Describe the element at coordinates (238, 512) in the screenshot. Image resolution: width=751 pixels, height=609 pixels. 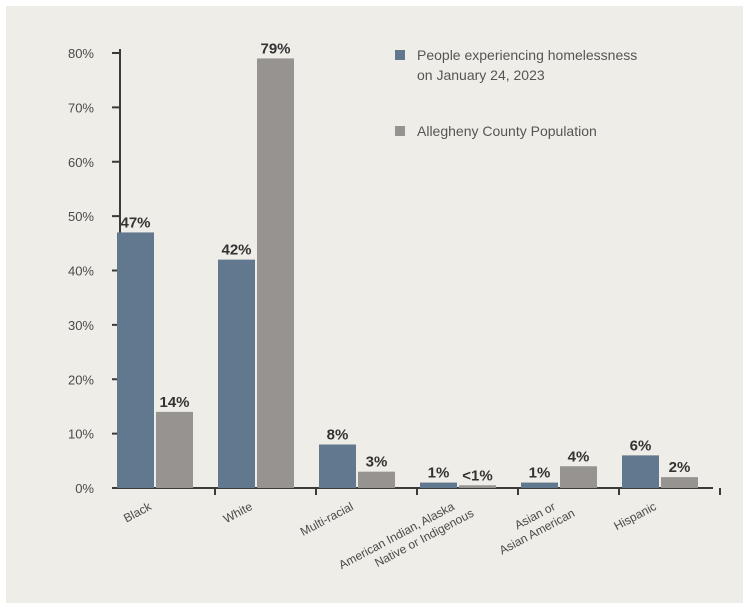
I see `category-label: White` at that location.